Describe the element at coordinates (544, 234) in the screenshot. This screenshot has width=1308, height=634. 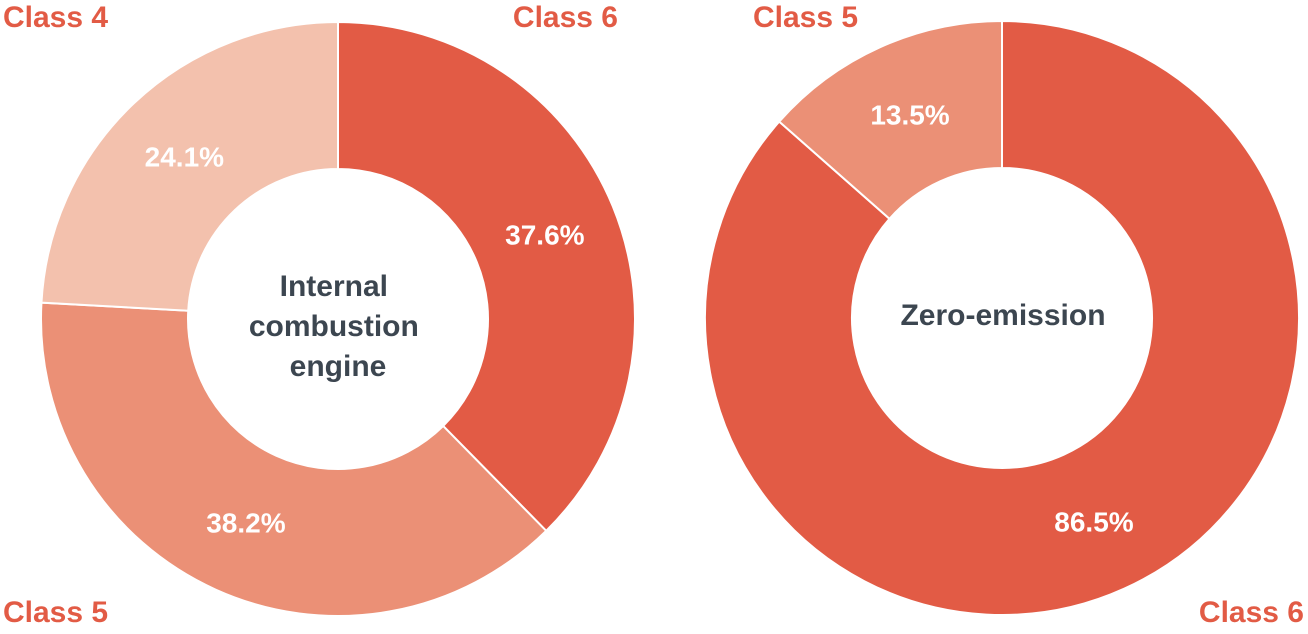
I see `ice-value-label-class6: 37.6%` at that location.